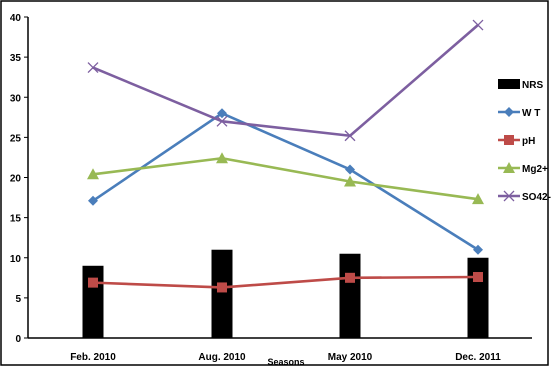 The image size is (552, 367). I want to click on legend-entry-w-t: W T, so click(519, 113).